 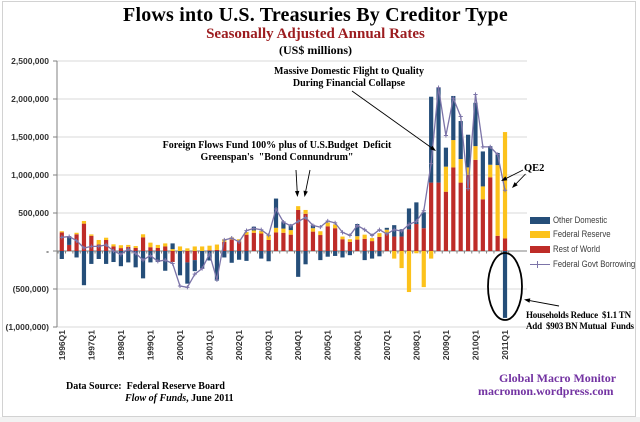 I want to click on x-axis-label: 2003Q1, so click(x=269, y=345).